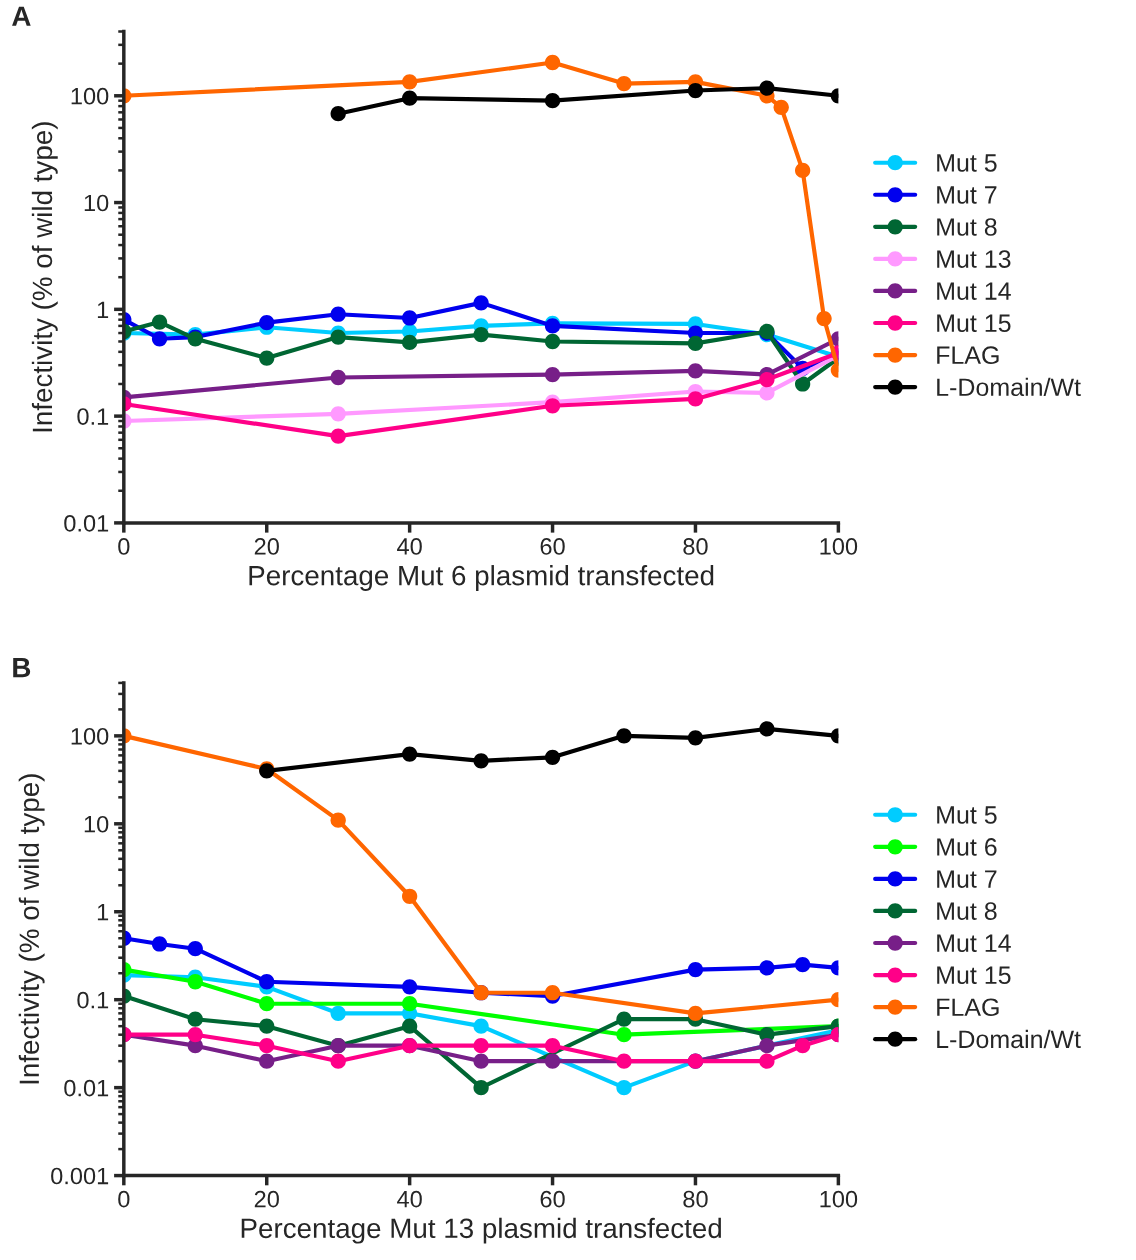 The height and width of the screenshot is (1260, 1136). What do you see at coordinates (481, 1230) in the screenshot?
I see `x-axis-title: Percentage Mut 13 plasmid transfected` at bounding box center [481, 1230].